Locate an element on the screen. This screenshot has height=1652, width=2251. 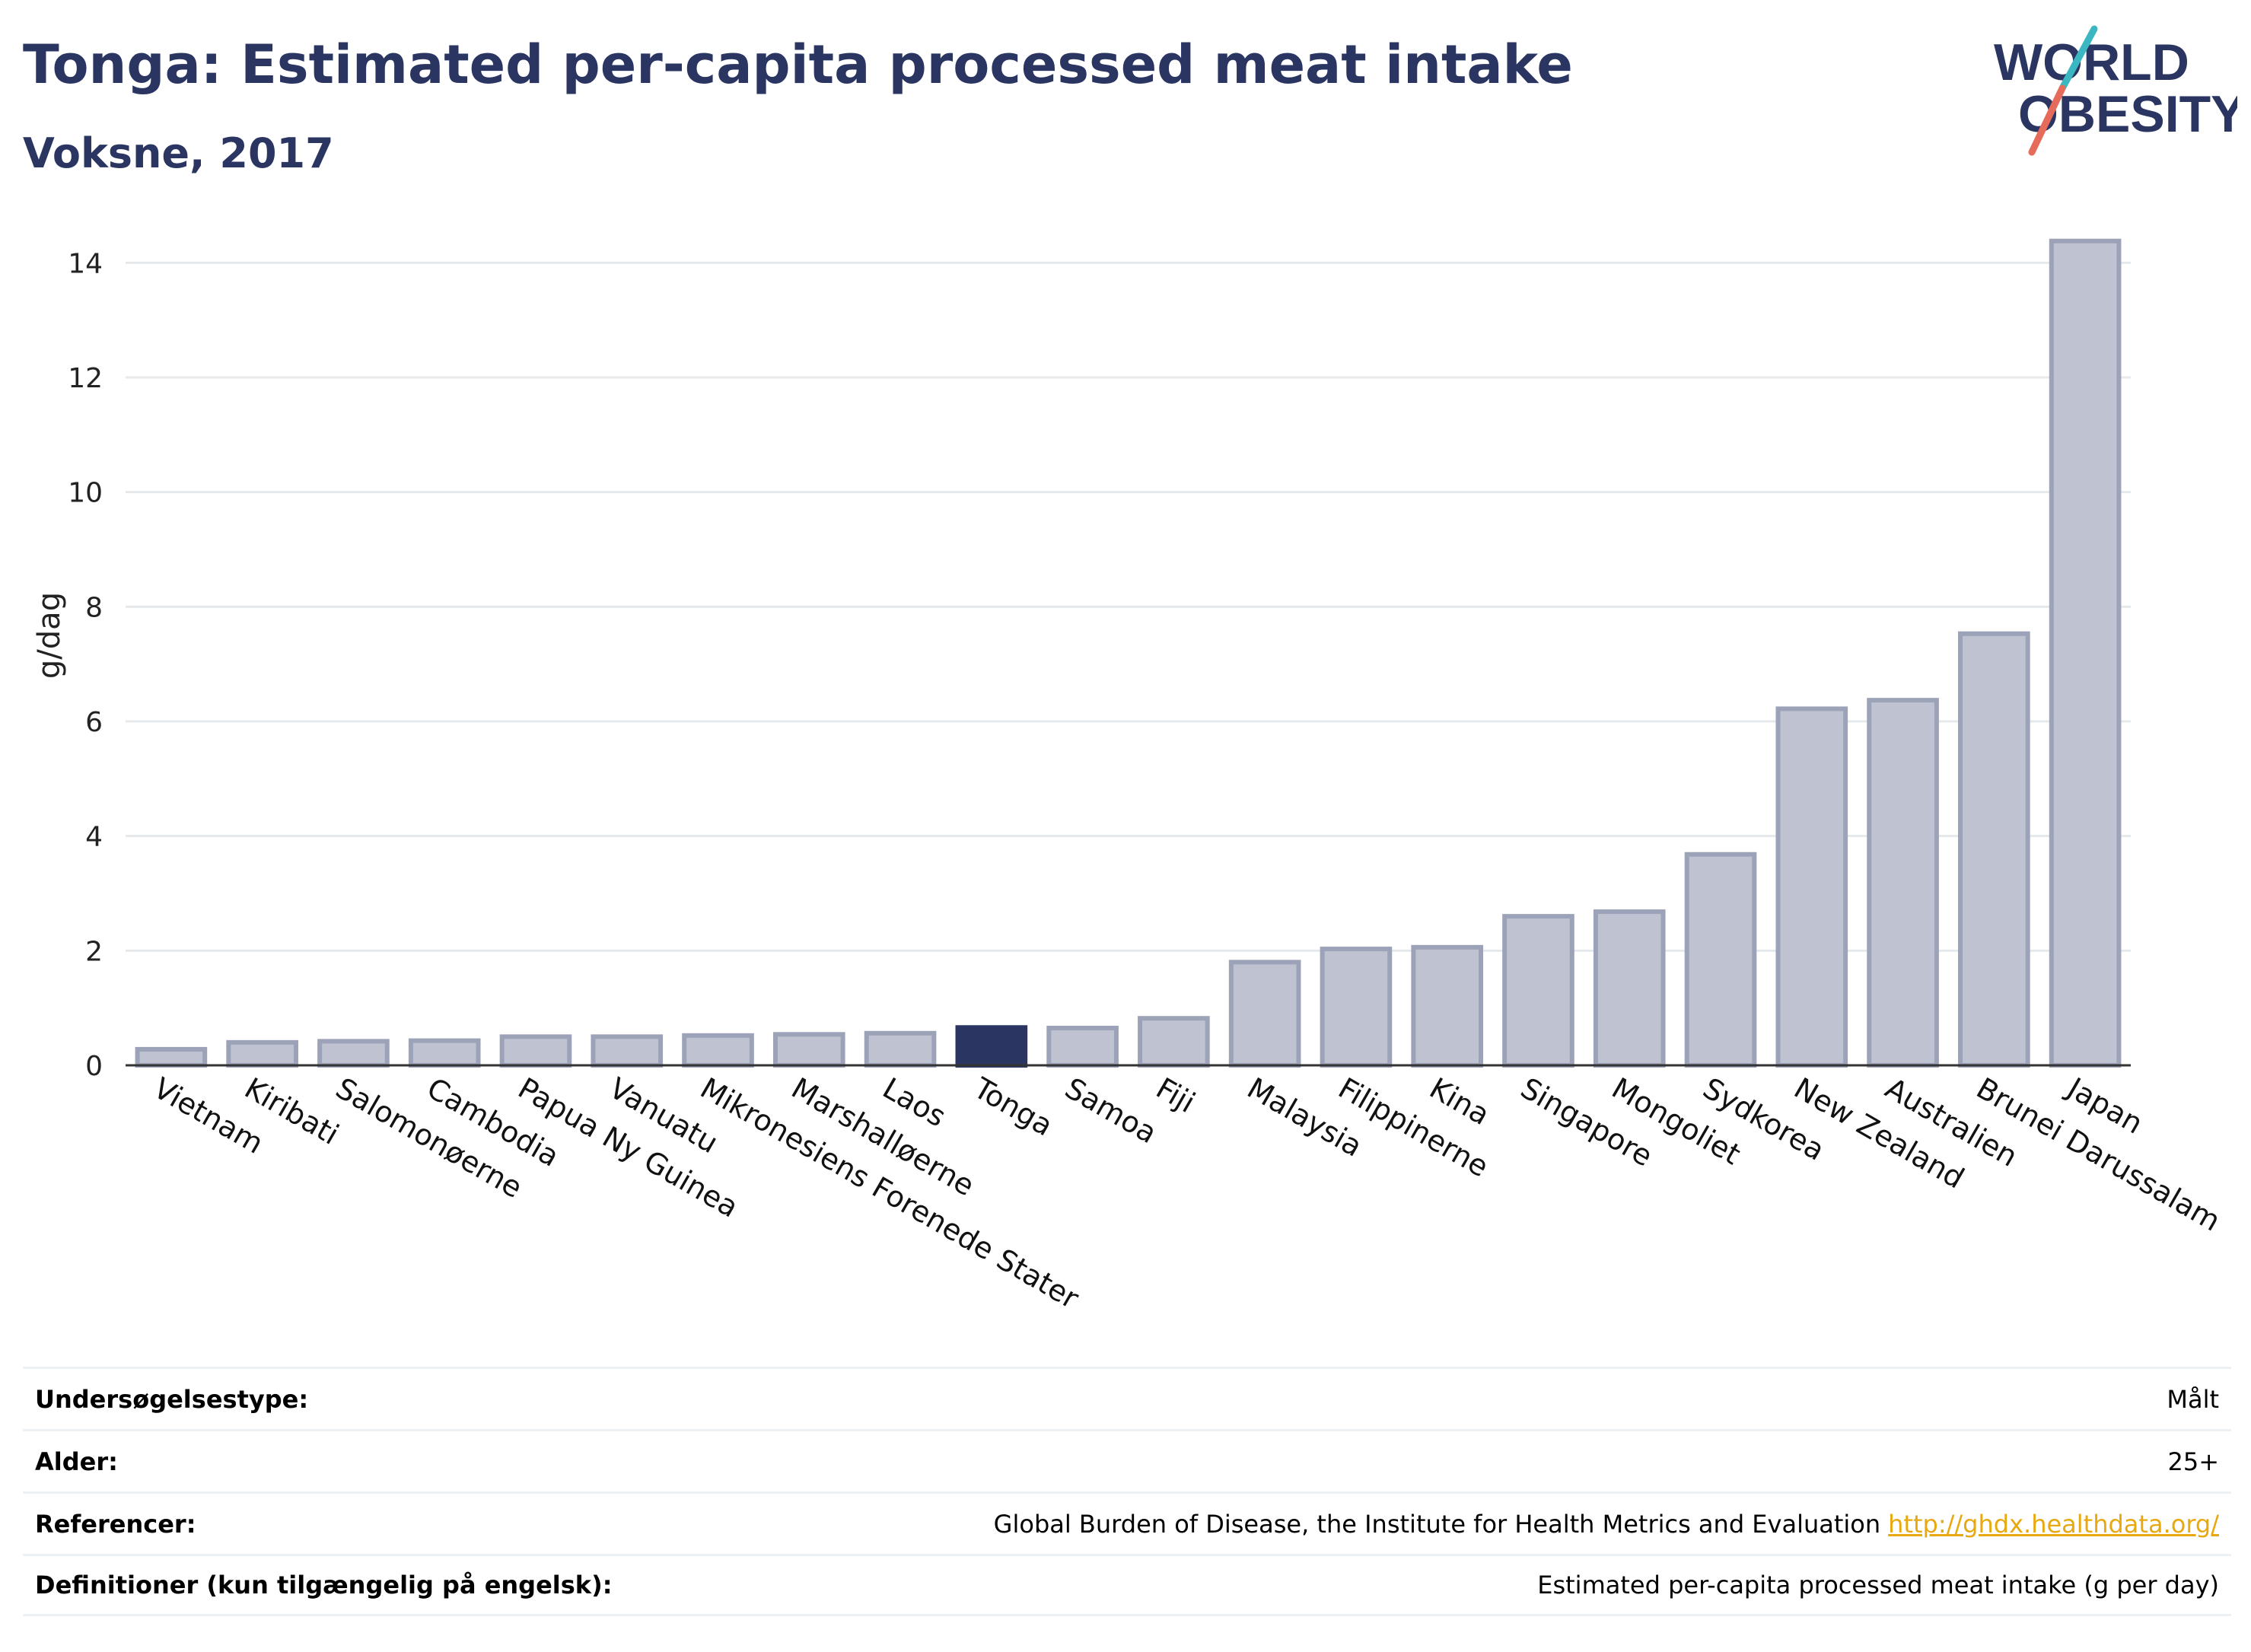
y-tick-label: 4 is located at coordinates (94, 837).